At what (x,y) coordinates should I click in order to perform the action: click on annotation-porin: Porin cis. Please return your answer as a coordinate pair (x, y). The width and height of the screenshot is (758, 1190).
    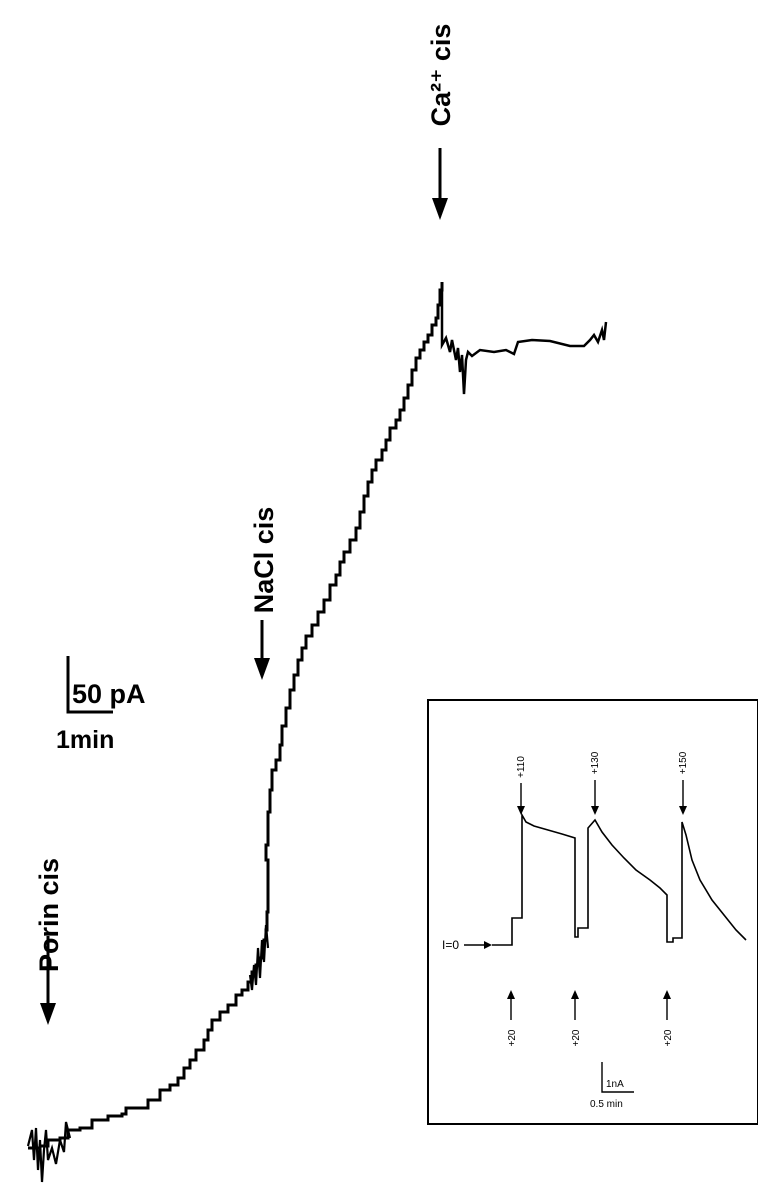
    Looking at the image, I should click on (49, 941).